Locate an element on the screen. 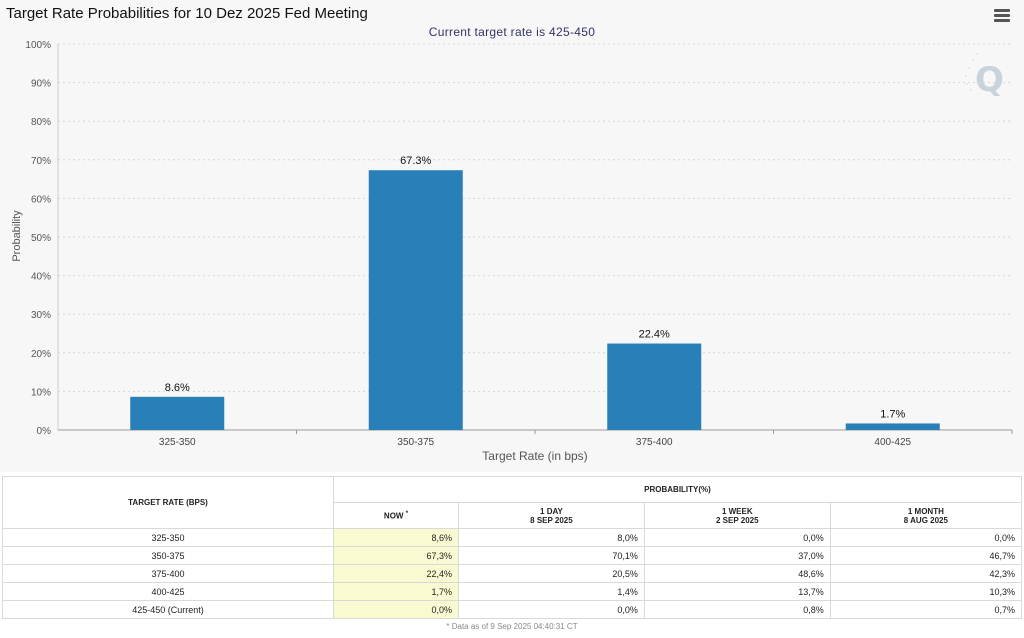  cell-rate: 425-450 (Current) is located at coordinates (168, 609).